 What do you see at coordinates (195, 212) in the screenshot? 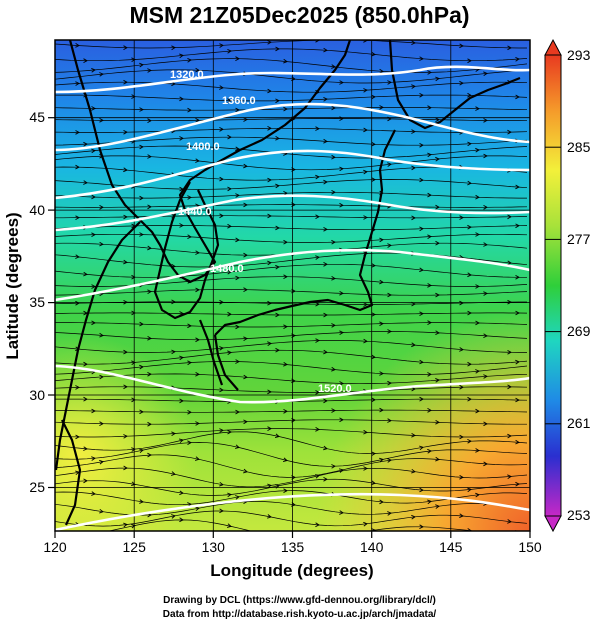
I see `contour-label: 1440.0` at bounding box center [195, 212].